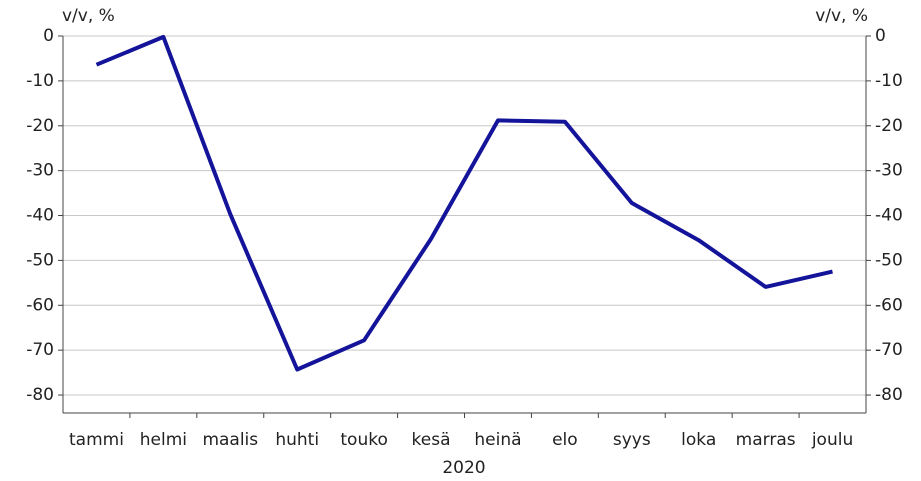 This screenshot has height=481, width=921. Describe the element at coordinates (889, 216) in the screenshot. I see `y2-tick-label: -40` at that location.